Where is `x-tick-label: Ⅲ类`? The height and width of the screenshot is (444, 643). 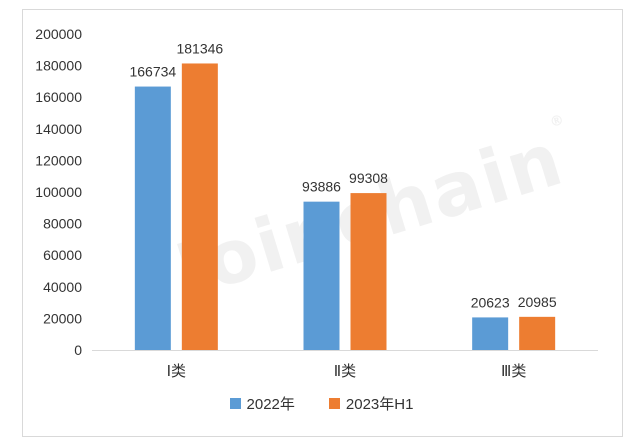
x-tick-label: Ⅲ类 is located at coordinates (513, 371).